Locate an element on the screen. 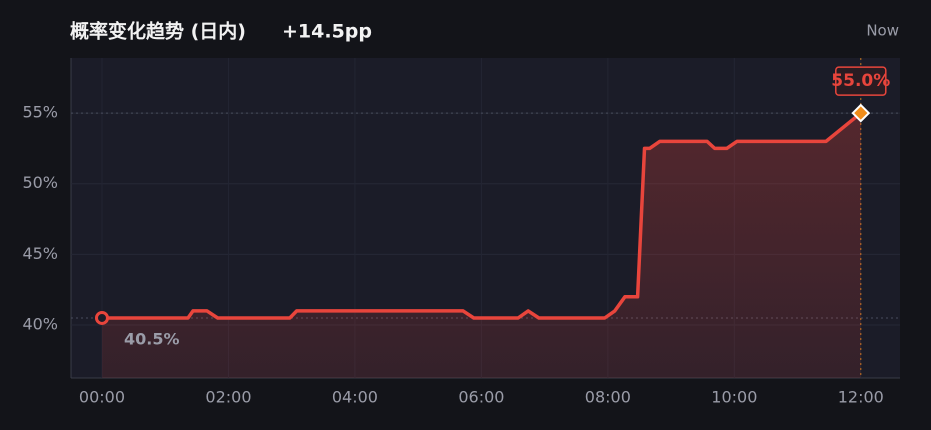 The image size is (931, 430). now-label: Now is located at coordinates (882, 31).